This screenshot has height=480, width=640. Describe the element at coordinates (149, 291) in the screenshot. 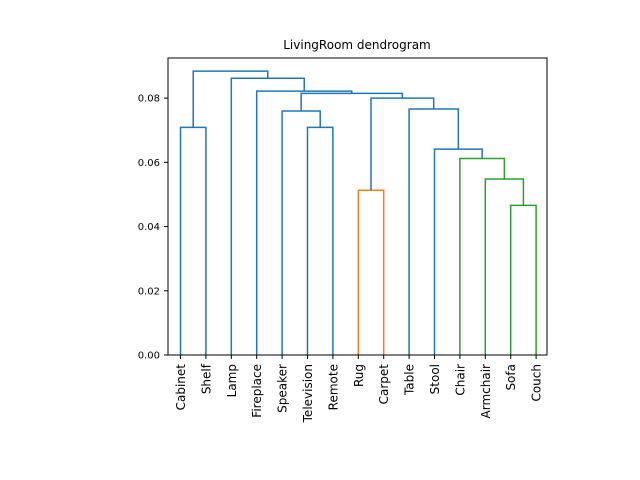

I see `y-tick-label: 0.02` at that location.